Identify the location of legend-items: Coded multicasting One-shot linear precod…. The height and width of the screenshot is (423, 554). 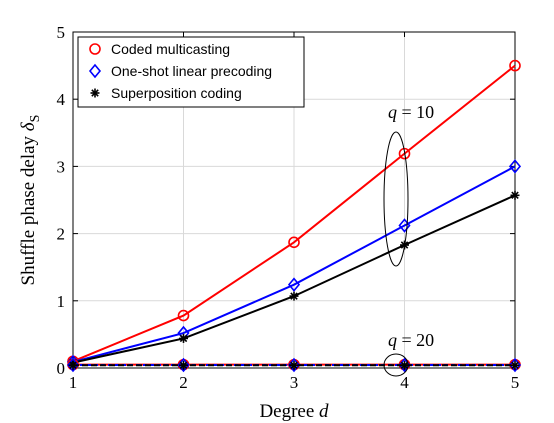
(180, 71).